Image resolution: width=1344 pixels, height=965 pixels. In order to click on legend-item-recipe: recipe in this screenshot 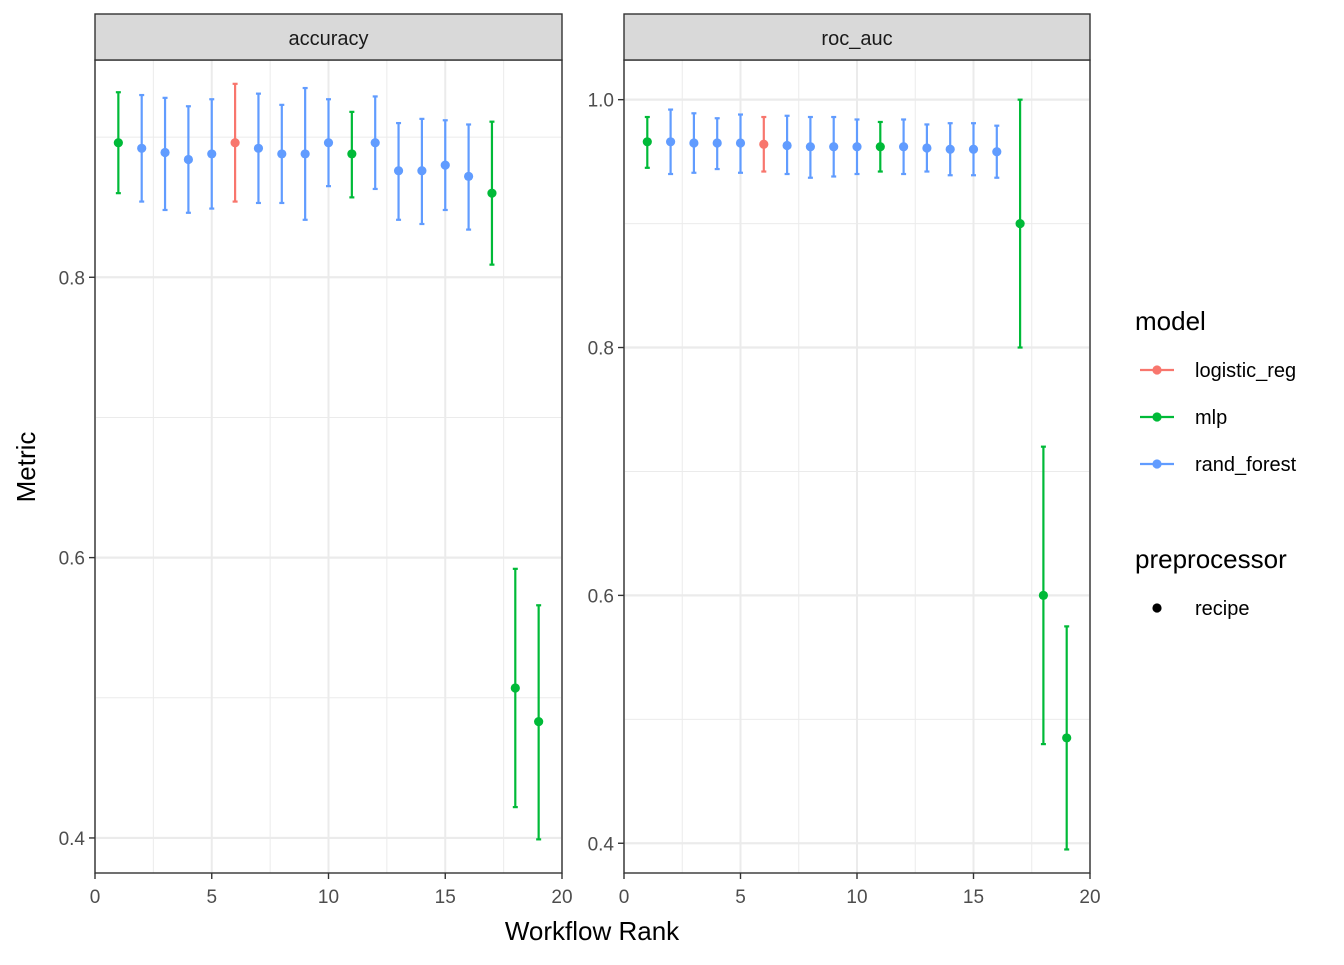, I will do `click(1200, 609)`.